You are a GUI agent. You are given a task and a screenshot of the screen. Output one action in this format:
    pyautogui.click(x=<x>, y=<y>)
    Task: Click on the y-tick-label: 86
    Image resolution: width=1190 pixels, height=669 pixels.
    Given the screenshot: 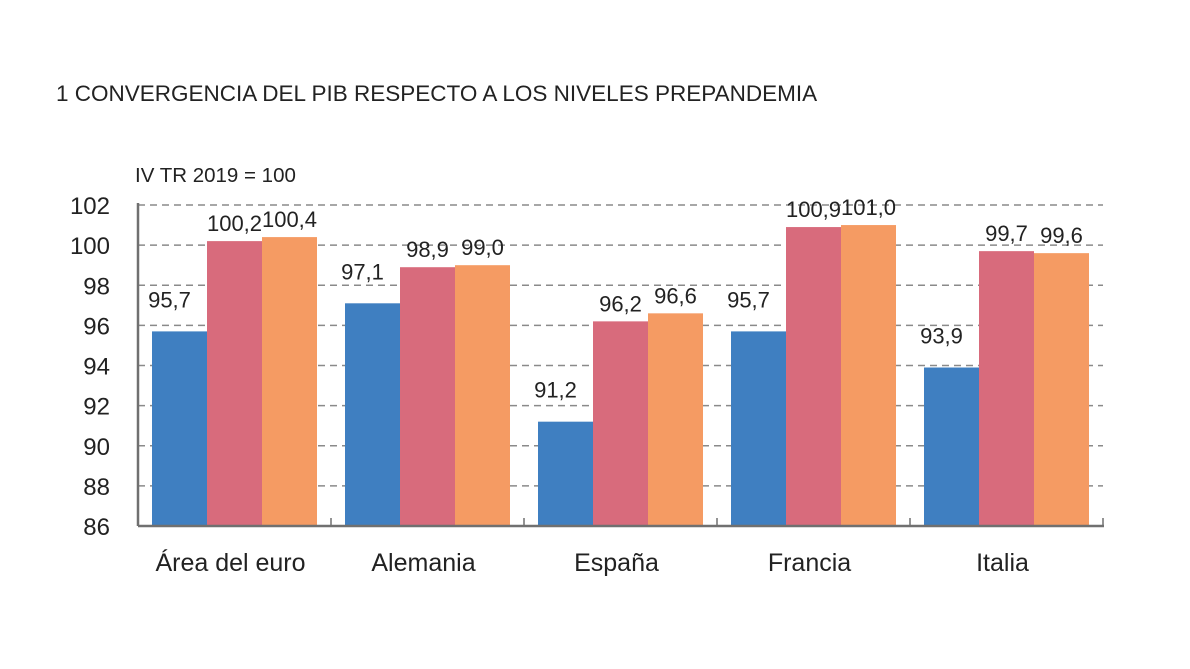 What is the action you would take?
    pyautogui.click(x=96, y=527)
    